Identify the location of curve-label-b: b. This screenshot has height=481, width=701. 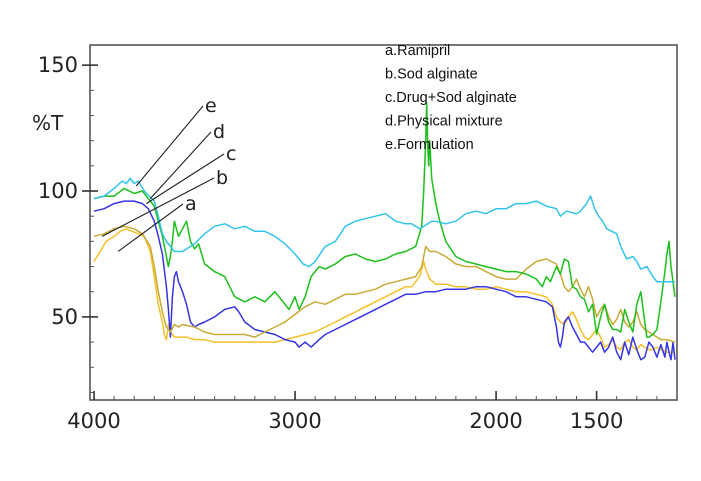
(222, 178).